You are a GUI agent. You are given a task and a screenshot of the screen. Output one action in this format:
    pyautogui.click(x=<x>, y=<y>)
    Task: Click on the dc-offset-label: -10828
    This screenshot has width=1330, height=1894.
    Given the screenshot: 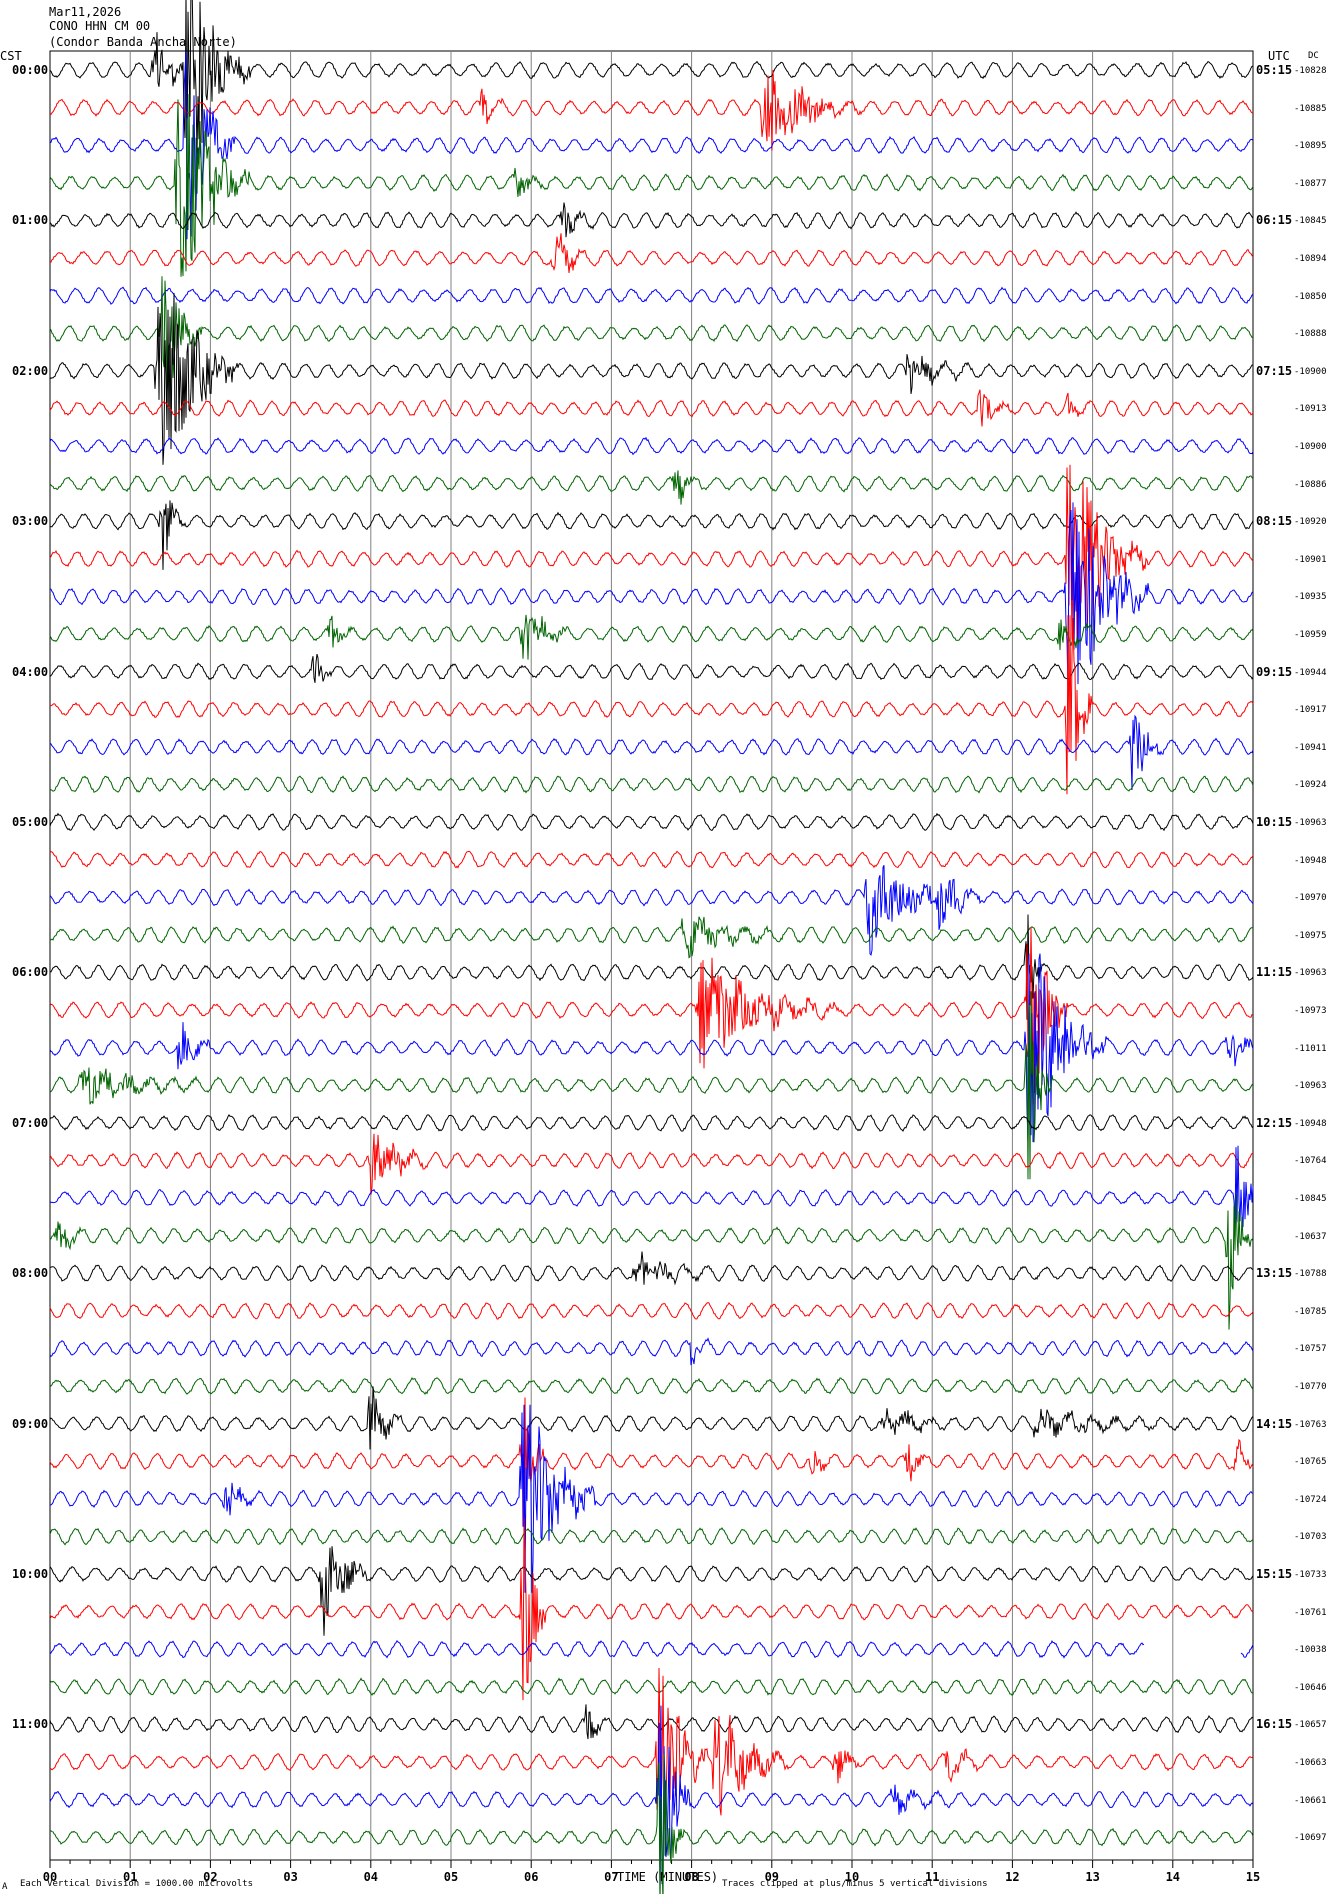 What is the action you would take?
    pyautogui.click(x=1310, y=71)
    